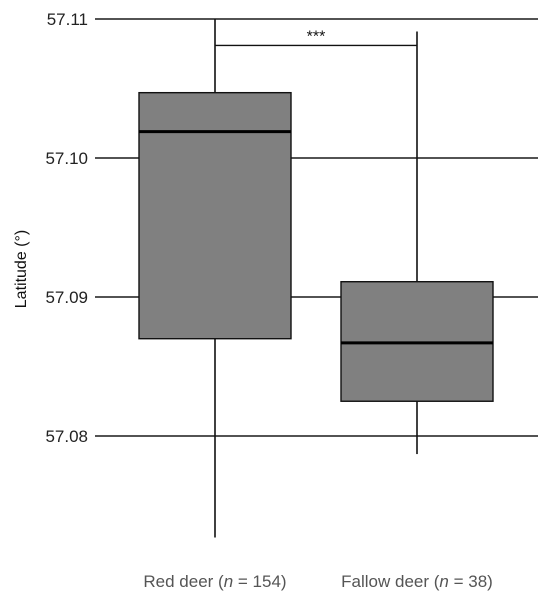  I want to click on y-tick-labels: 57.08 57.09 57.10 57.11, so click(66, 228).